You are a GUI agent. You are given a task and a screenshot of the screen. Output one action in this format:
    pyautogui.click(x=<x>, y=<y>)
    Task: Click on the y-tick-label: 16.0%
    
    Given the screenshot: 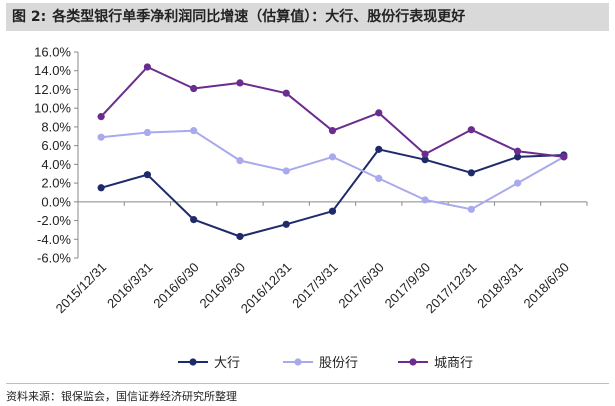 What is the action you would take?
    pyautogui.click(x=52, y=52)
    